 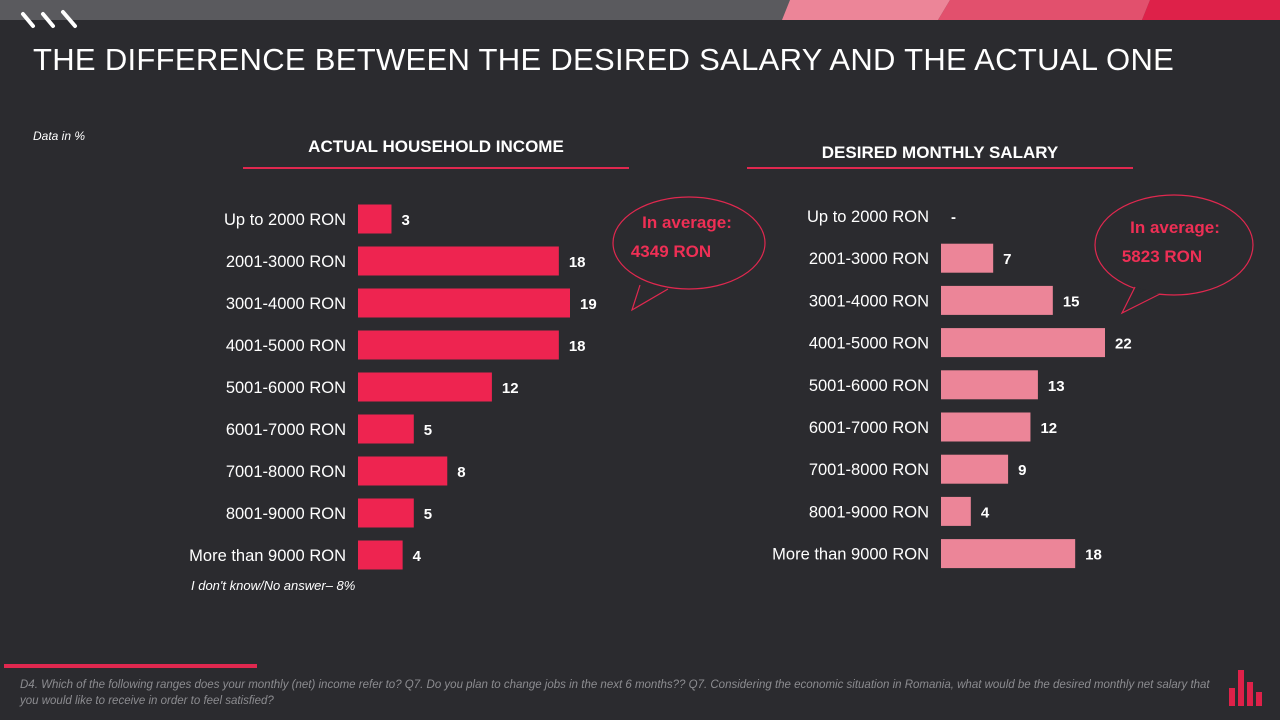 I want to click on category-label-desired: 2001-3000 RON, so click(x=869, y=259).